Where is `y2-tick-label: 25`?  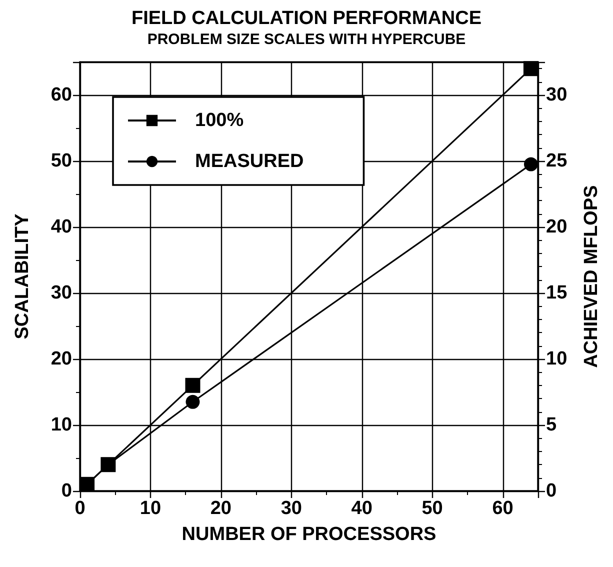 y2-tick-label: 25 is located at coordinates (557, 161).